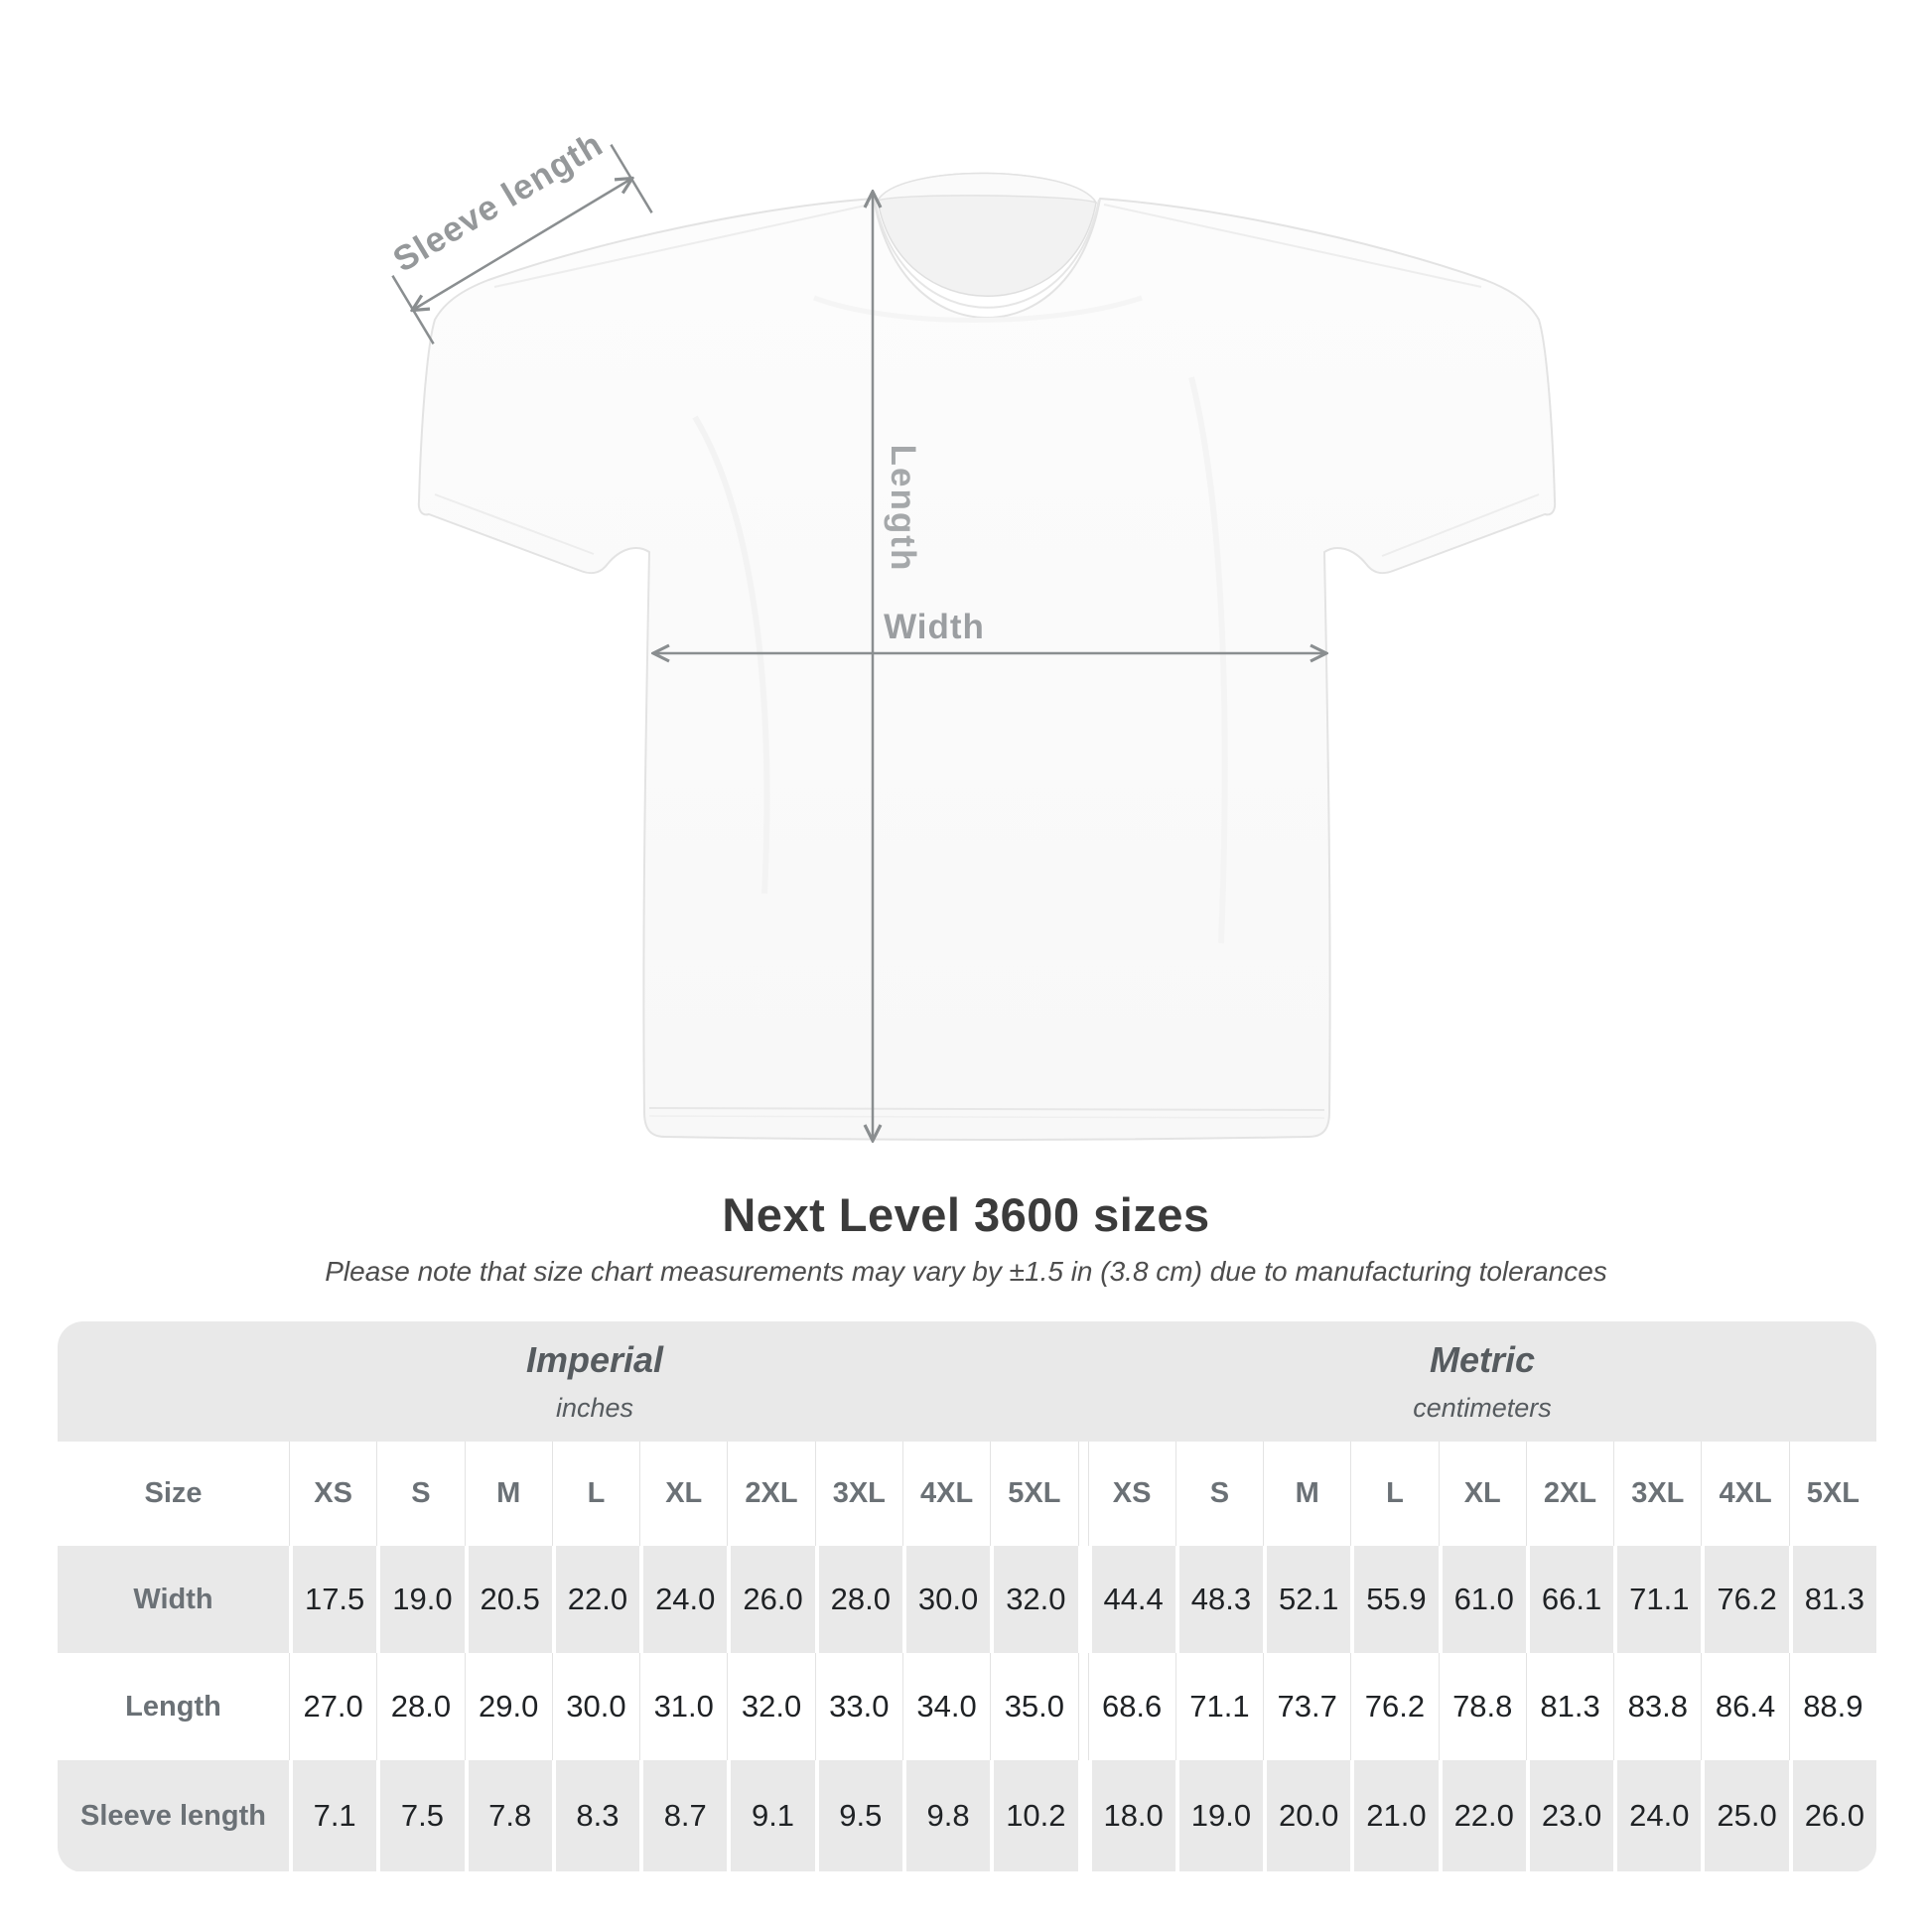 This screenshot has width=1932, height=1932. What do you see at coordinates (1307, 1706) in the screenshot?
I see `length-value-cell: 73.7` at bounding box center [1307, 1706].